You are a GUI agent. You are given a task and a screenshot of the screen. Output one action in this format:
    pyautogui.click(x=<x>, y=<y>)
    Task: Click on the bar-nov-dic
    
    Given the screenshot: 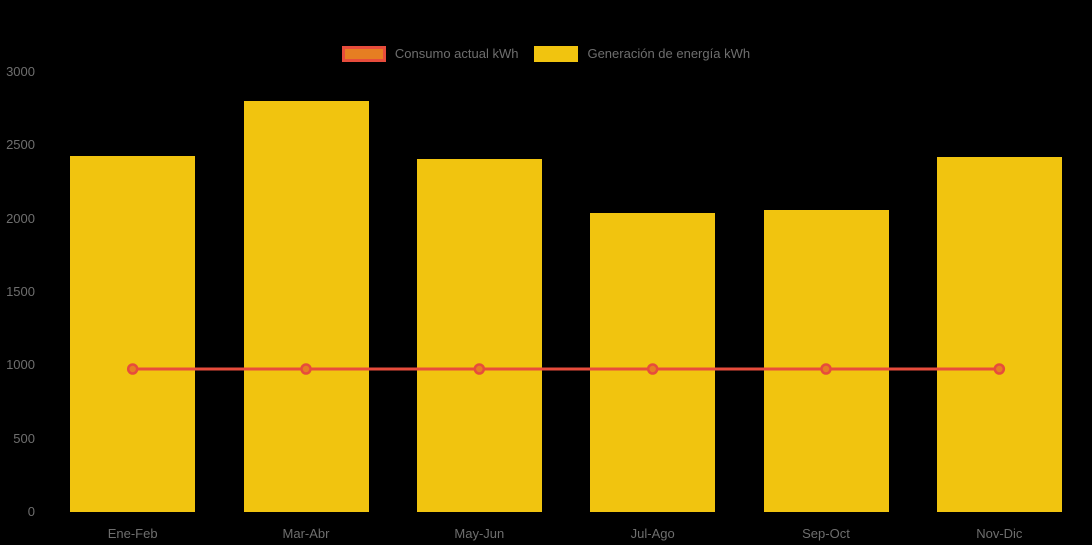 What is the action you would take?
    pyautogui.click(x=999, y=334)
    